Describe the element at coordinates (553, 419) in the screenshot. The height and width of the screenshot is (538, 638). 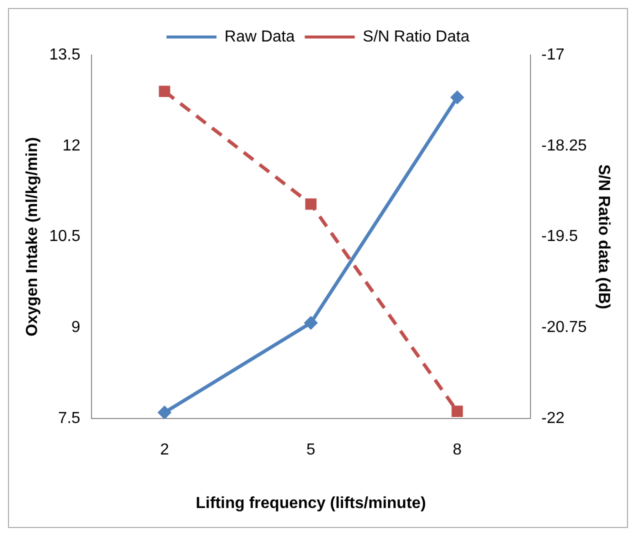
I see `y2-tick-label: -22` at that location.